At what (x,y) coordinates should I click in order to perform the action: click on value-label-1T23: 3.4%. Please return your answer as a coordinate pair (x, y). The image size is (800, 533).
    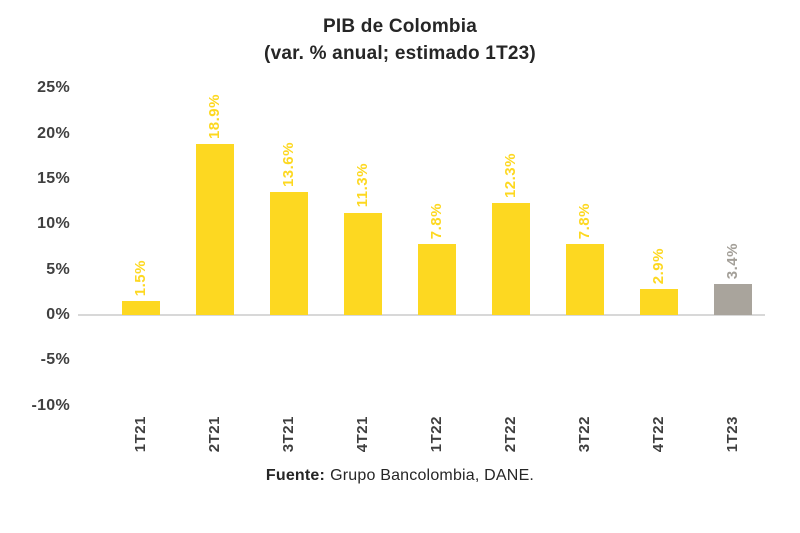
    Looking at the image, I should click on (732, 261).